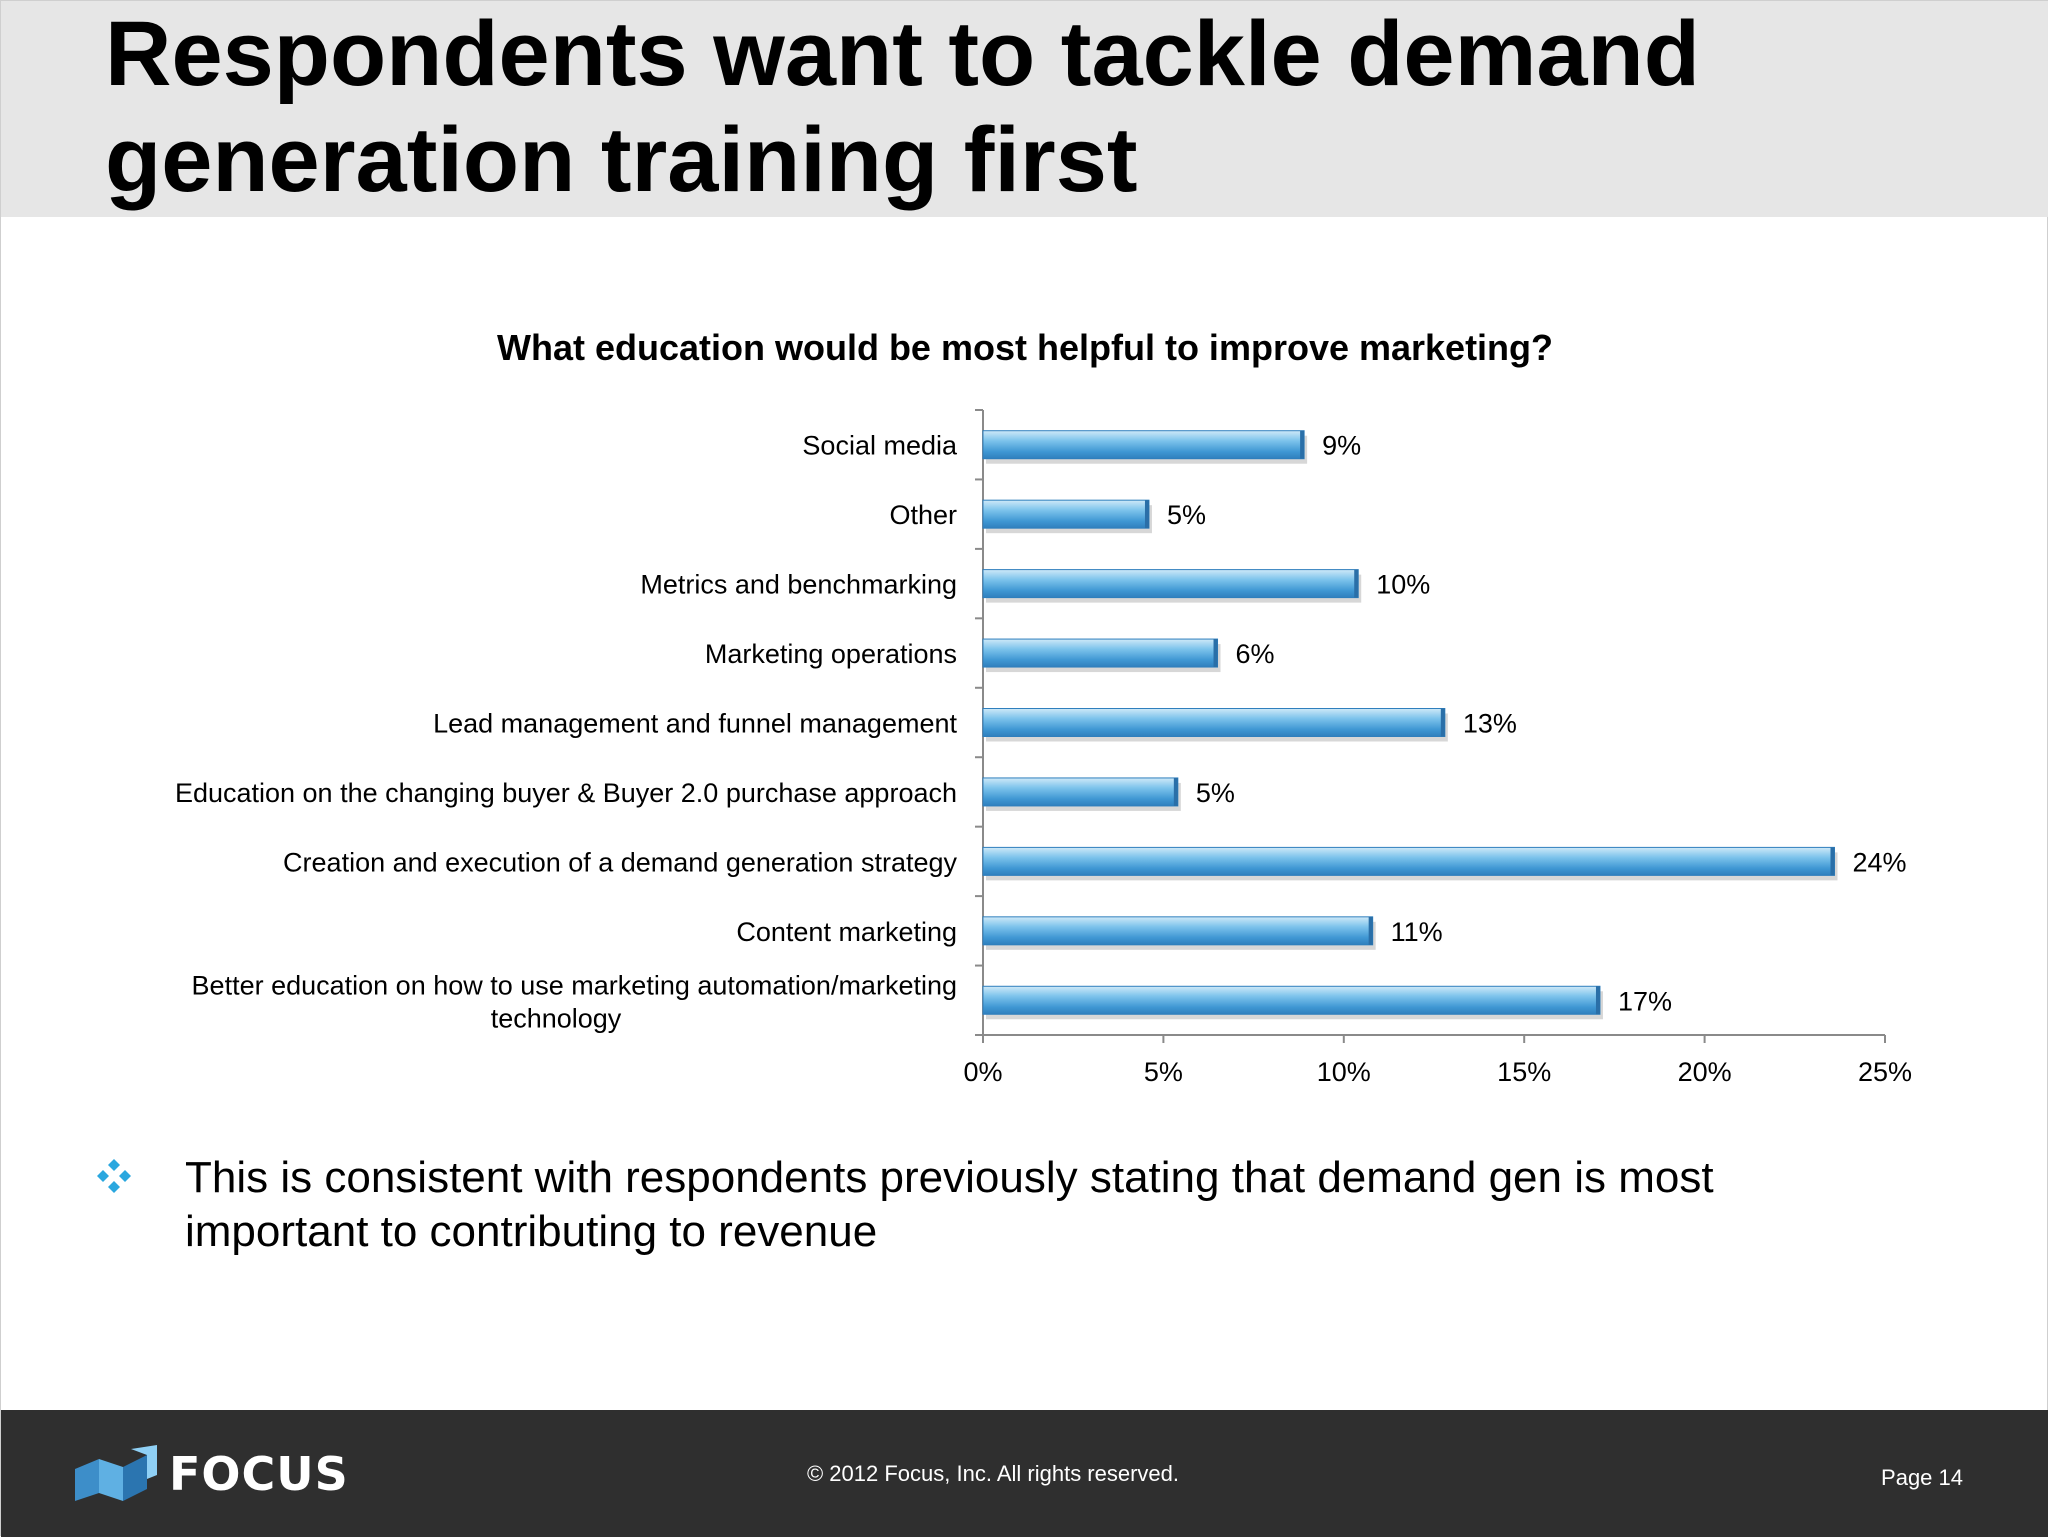 The height and width of the screenshot is (1537, 2048). What do you see at coordinates (1705, 1072) in the screenshot?
I see `x-tick-label: 20%` at bounding box center [1705, 1072].